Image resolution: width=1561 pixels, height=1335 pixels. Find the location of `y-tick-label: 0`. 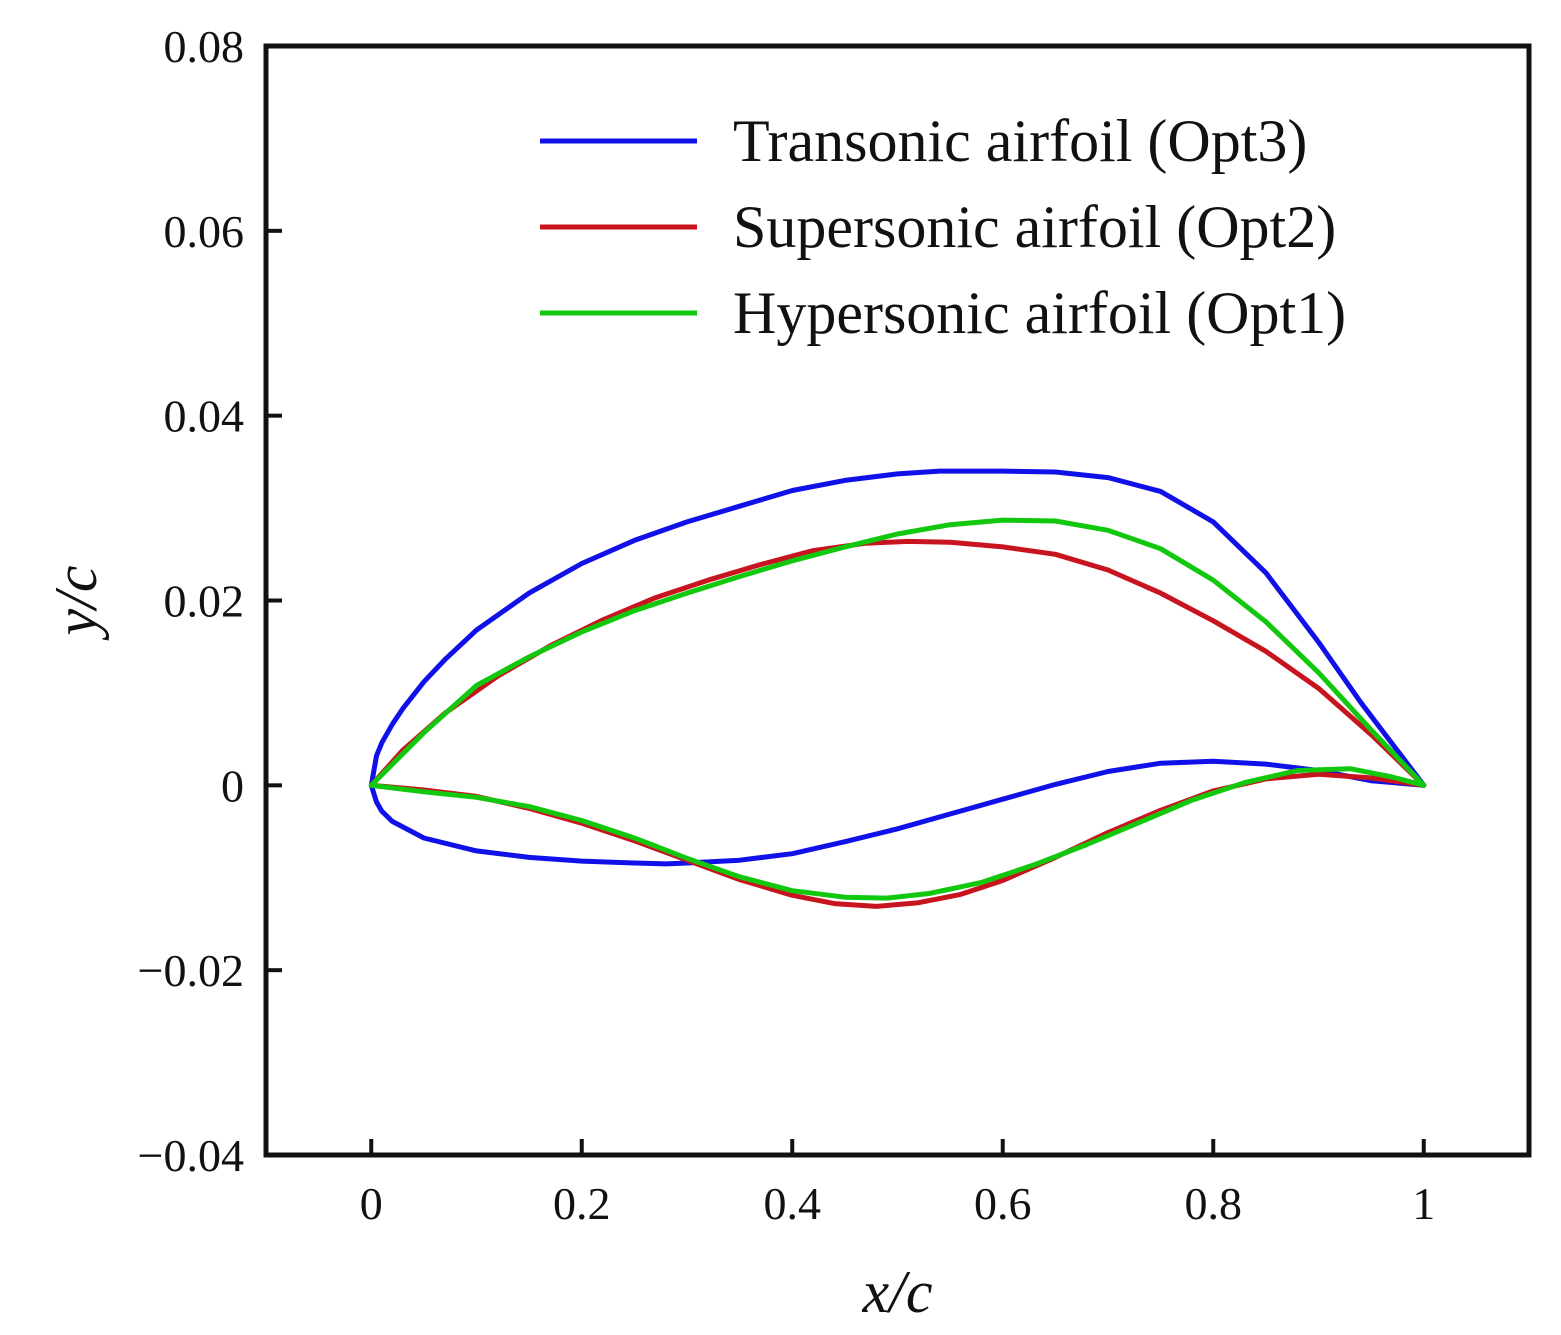

y-tick-label: 0 is located at coordinates (232, 785).